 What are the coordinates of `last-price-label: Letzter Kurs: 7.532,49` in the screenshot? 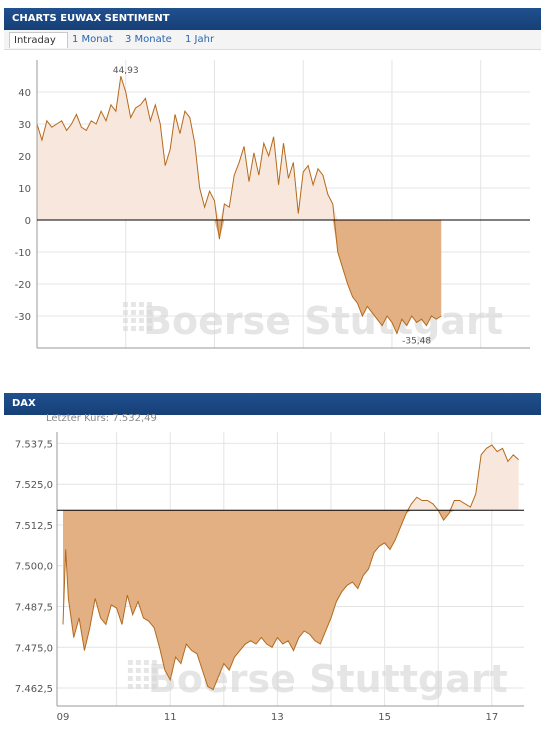 It's located at (101, 418).